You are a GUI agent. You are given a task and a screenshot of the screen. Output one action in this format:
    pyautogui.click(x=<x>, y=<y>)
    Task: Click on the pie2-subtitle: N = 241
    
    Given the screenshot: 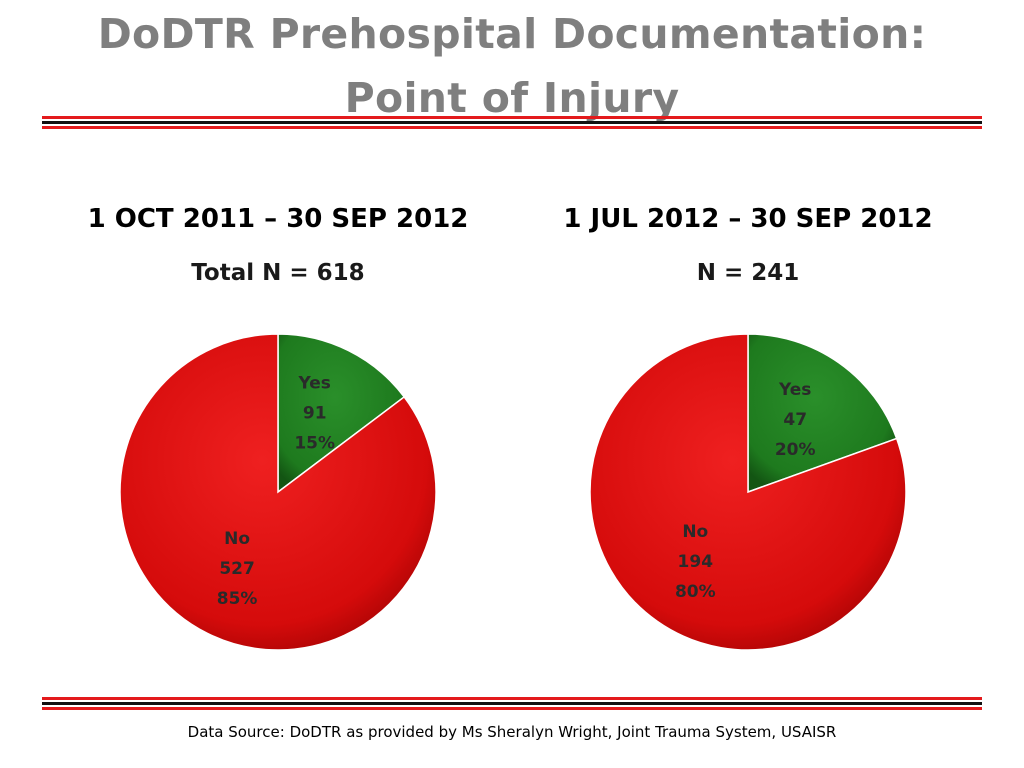 What is the action you would take?
    pyautogui.click(x=748, y=273)
    